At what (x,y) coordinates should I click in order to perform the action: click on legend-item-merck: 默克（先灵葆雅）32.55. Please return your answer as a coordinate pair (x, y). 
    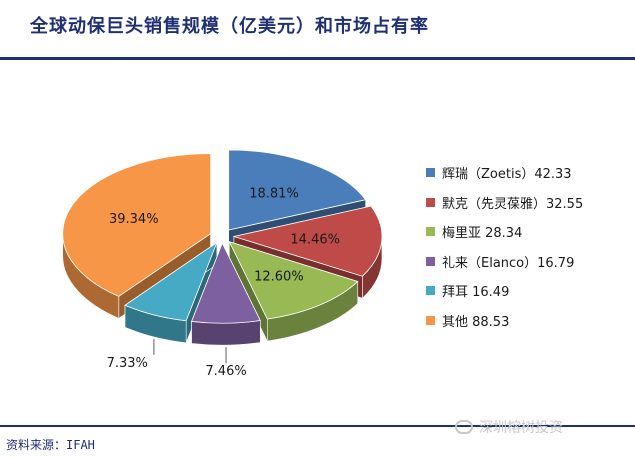
    Looking at the image, I should click on (504, 203).